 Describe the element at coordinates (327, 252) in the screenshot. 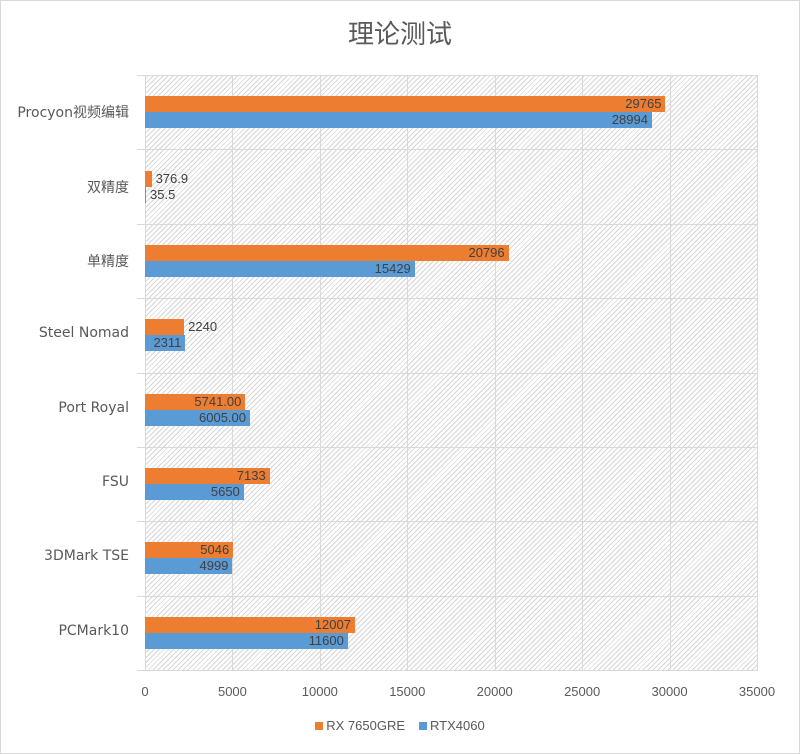

I see `bar-rx7650gre: 20796` at that location.